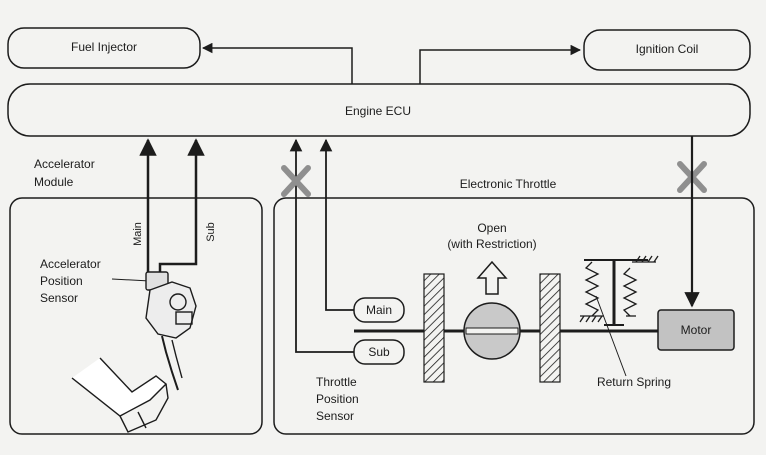 This screenshot has width=766, height=455. I want to click on throttle-valve-plate, so click(492, 331).